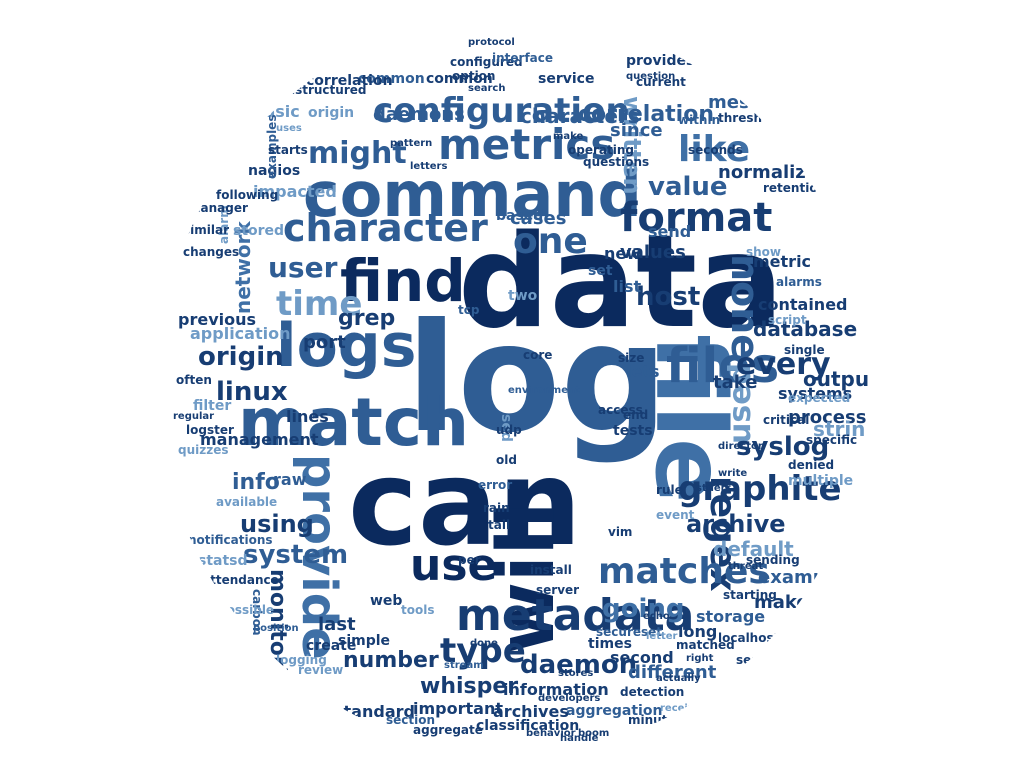 The width and height of the screenshot is (1024, 768). What do you see at coordinates (652, 692) in the screenshot?
I see `cloud-word: detection` at bounding box center [652, 692].